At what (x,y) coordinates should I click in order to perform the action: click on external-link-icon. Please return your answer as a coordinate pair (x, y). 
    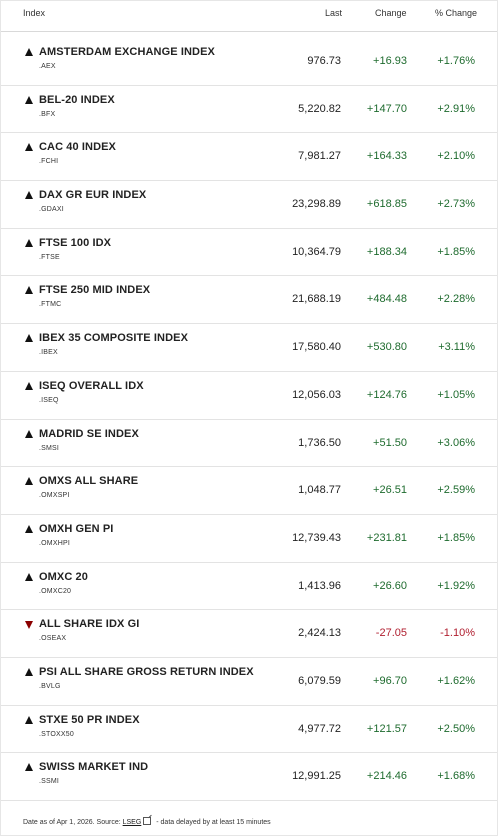
    Looking at the image, I should click on (147, 821).